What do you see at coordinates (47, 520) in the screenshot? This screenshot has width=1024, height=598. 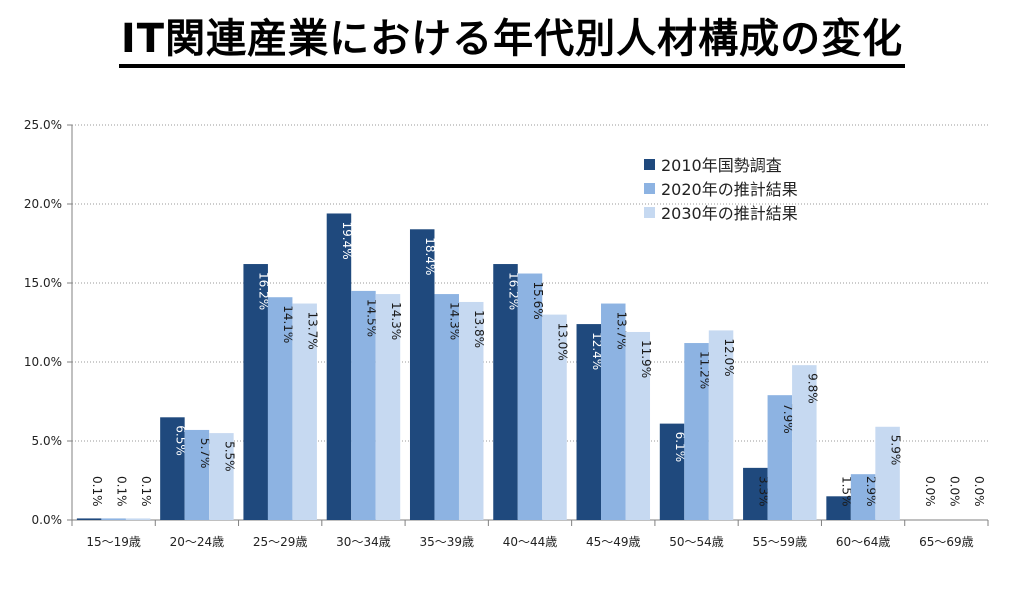 I see `y-tick-label: 0.0%` at bounding box center [47, 520].